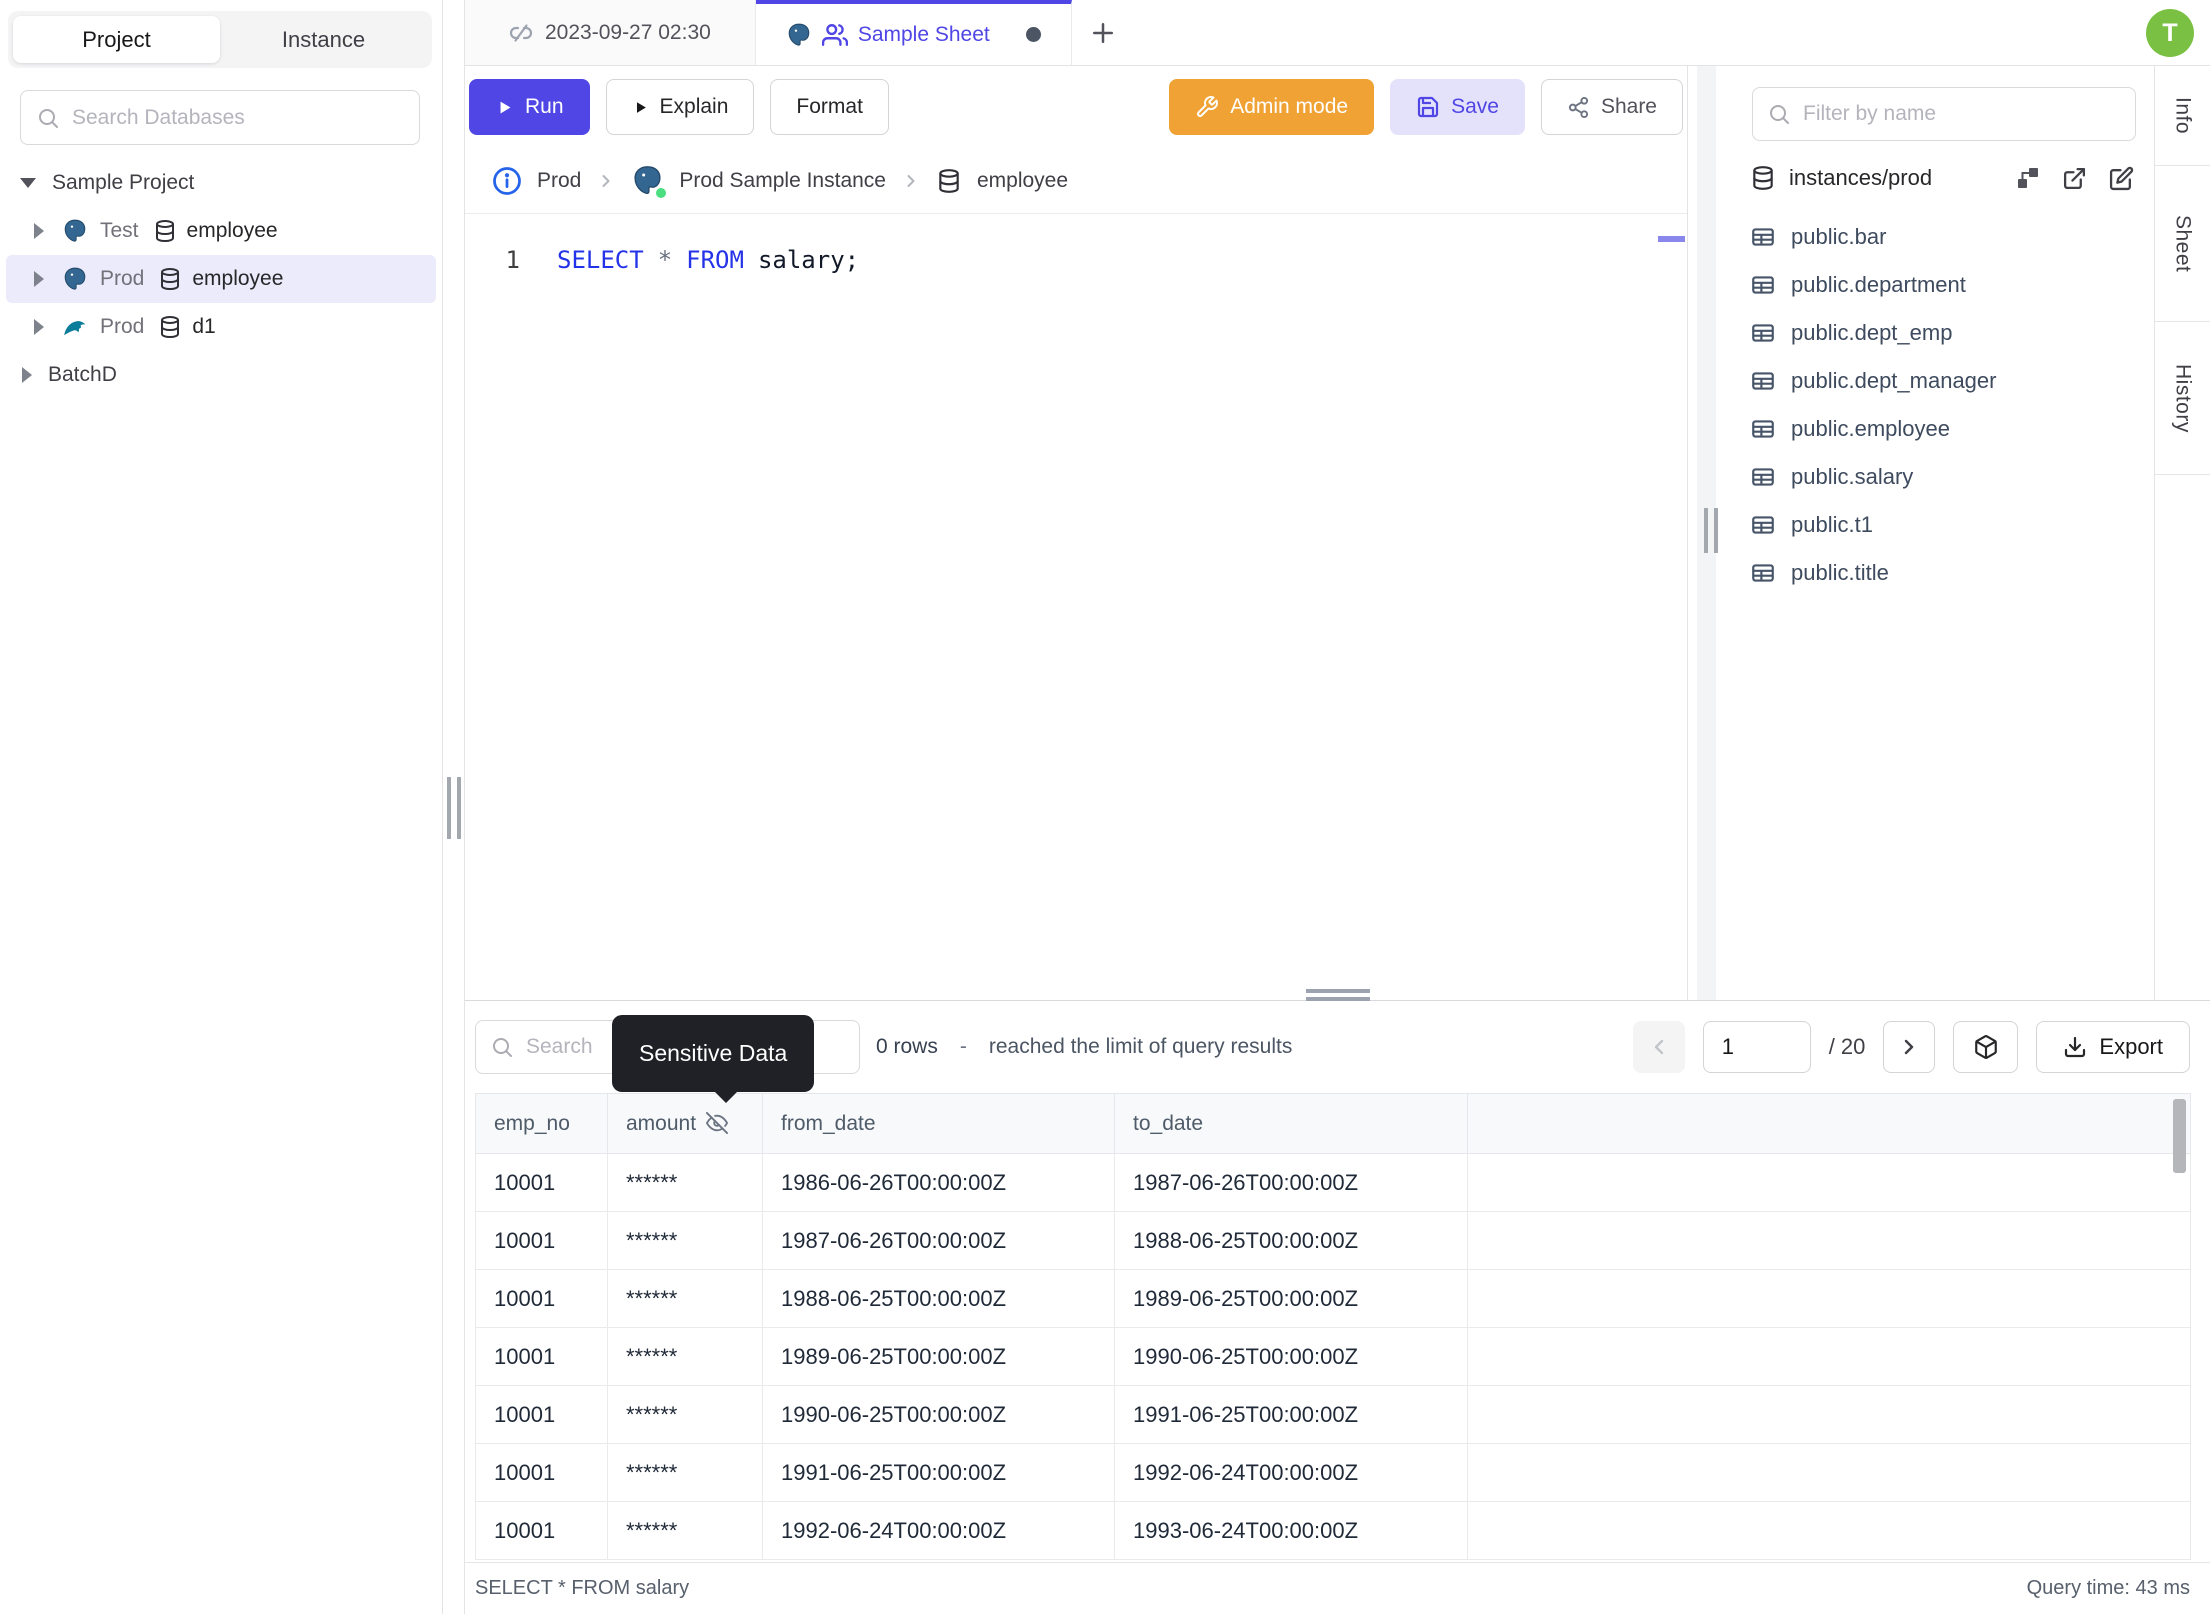 This screenshot has height=1614, width=2210. I want to click on tooltip-text: Sensitive Data, so click(713, 1053).